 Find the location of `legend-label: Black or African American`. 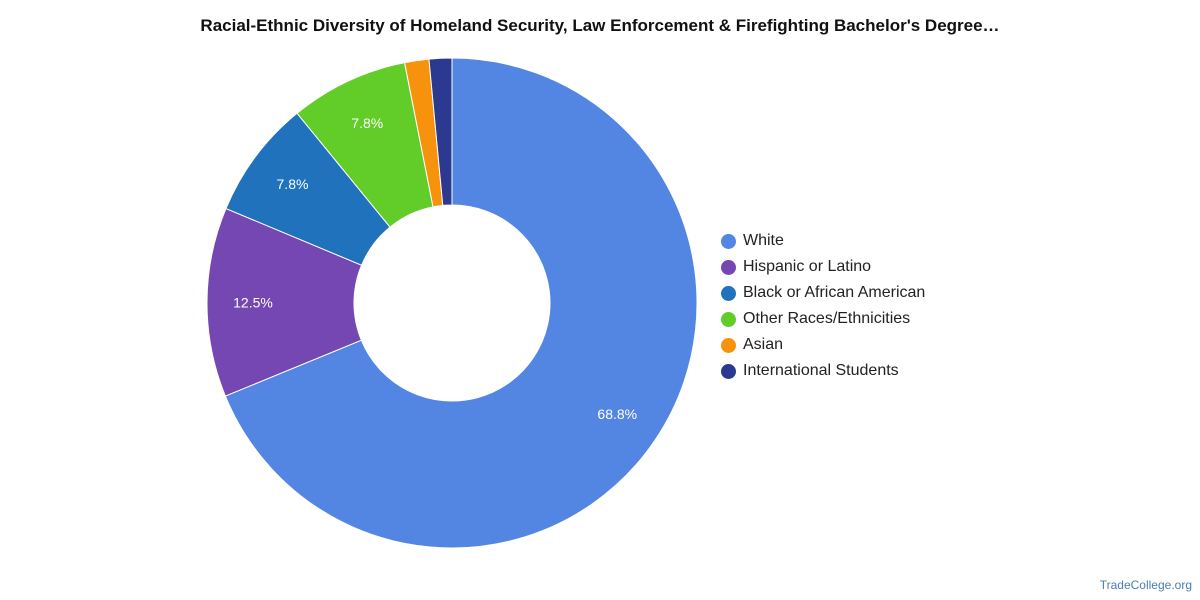

legend-label: Black or African American is located at coordinates (834, 292).